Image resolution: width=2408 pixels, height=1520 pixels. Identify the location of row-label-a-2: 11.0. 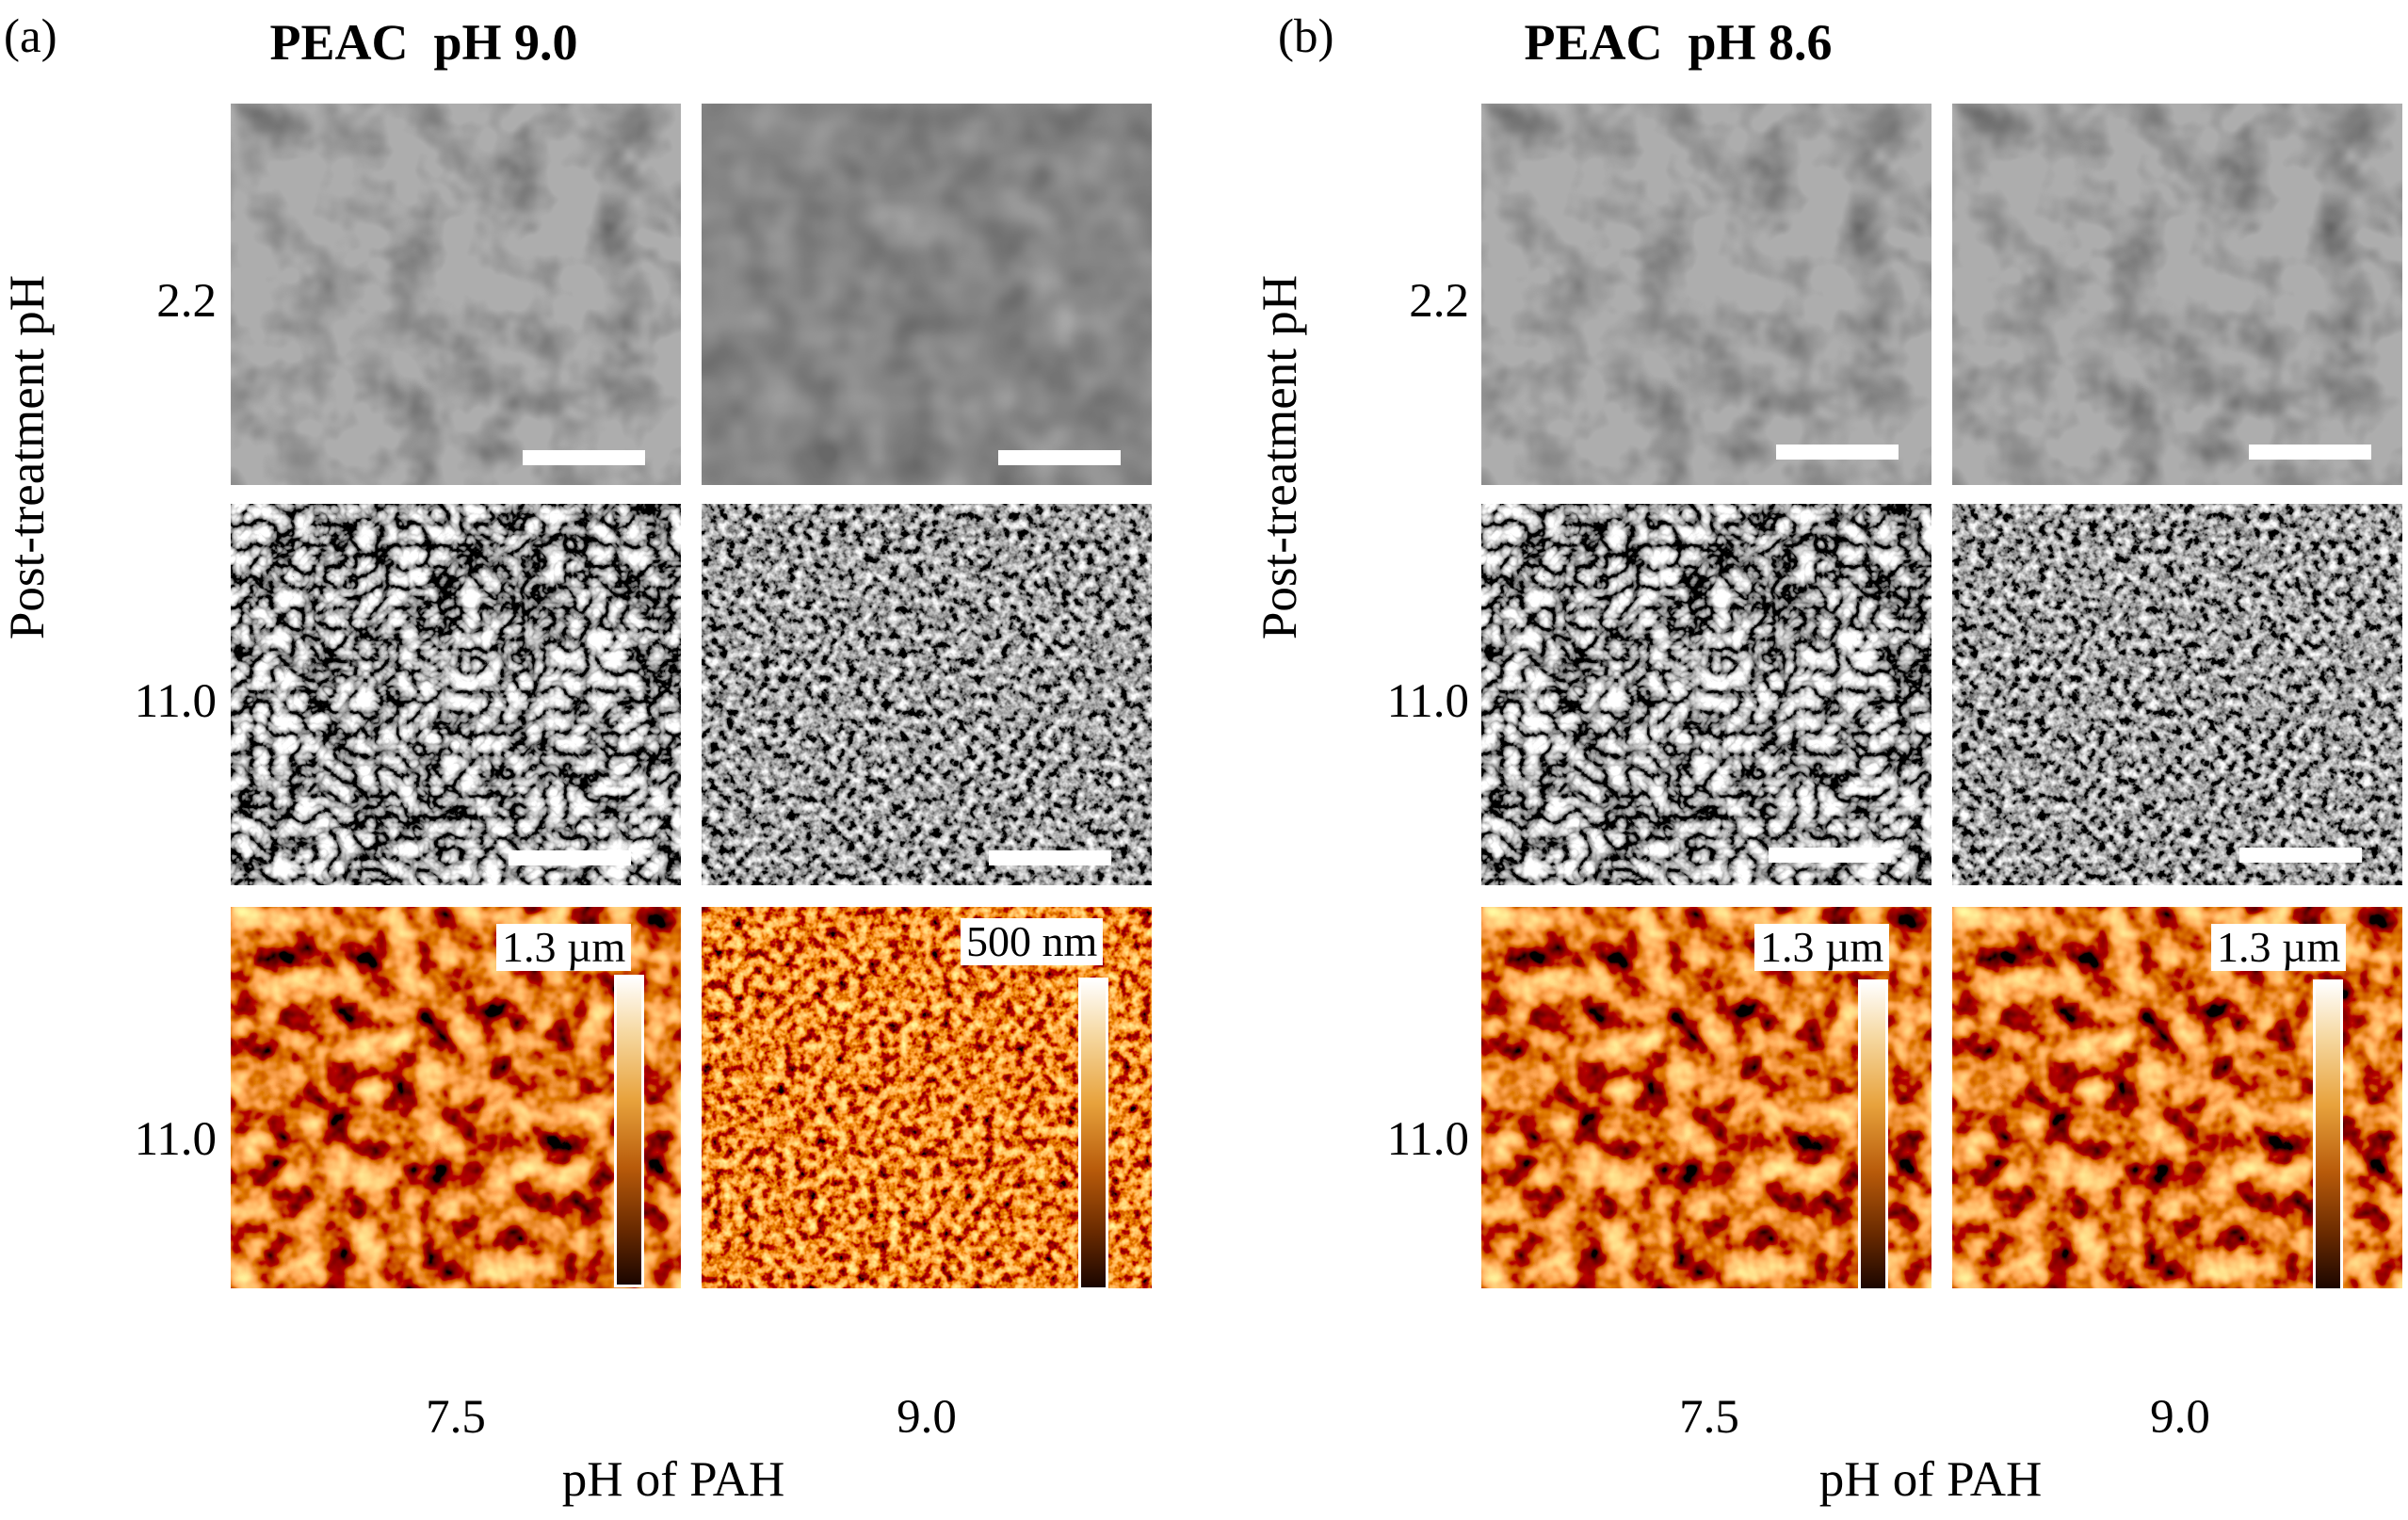
(175, 701).